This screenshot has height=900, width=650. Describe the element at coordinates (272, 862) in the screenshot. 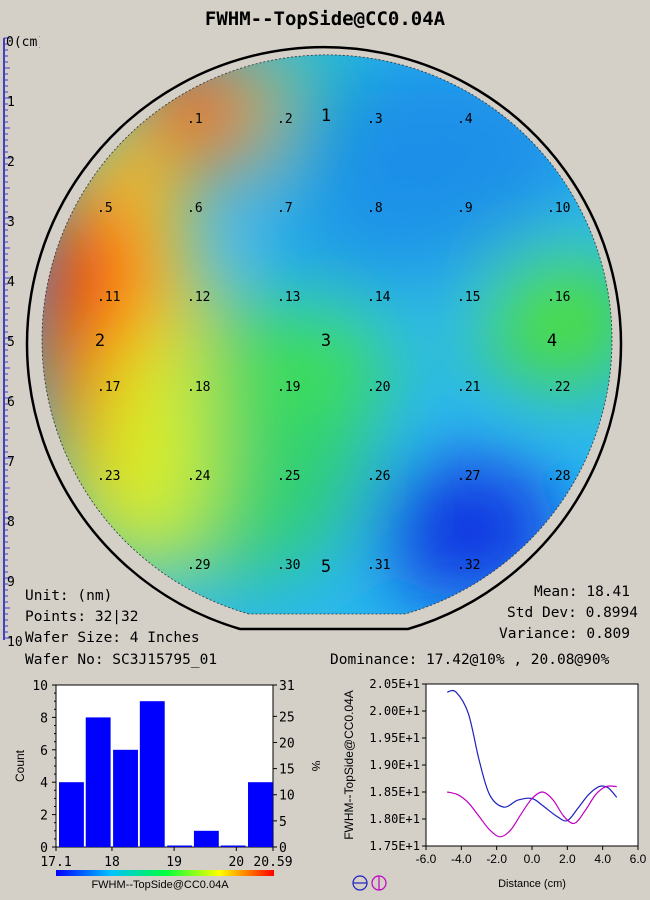

I see `hist-xtick-label: 20.59` at that location.